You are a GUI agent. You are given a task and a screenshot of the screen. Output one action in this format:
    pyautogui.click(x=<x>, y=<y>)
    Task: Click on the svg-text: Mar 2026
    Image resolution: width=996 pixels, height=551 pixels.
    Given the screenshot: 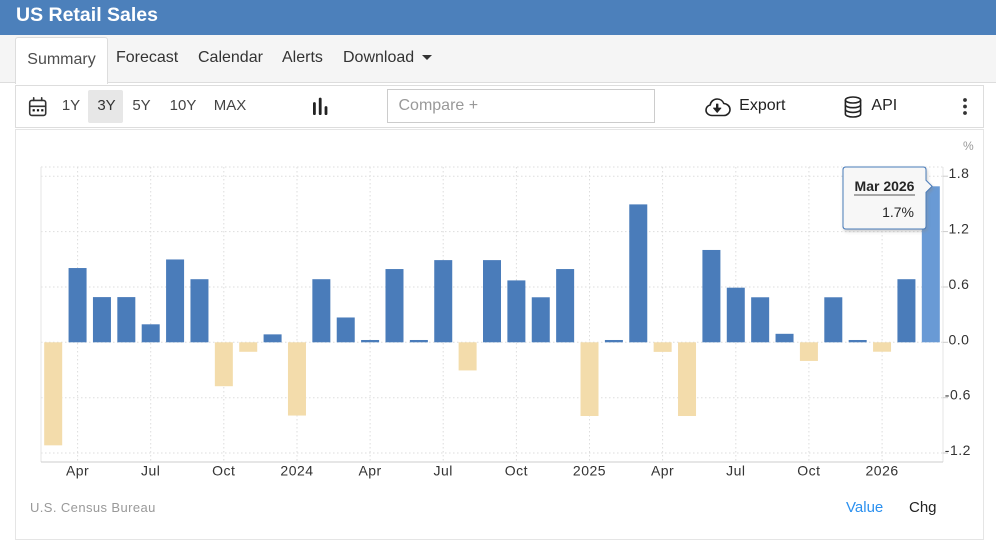 What is the action you would take?
    pyautogui.click(x=885, y=186)
    